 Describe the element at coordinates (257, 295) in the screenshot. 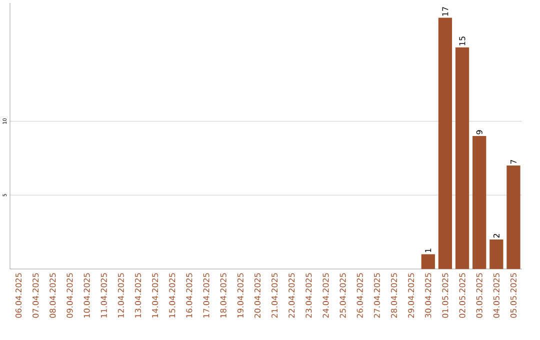

I see `x-tick-label: 20.04.2025` at that location.